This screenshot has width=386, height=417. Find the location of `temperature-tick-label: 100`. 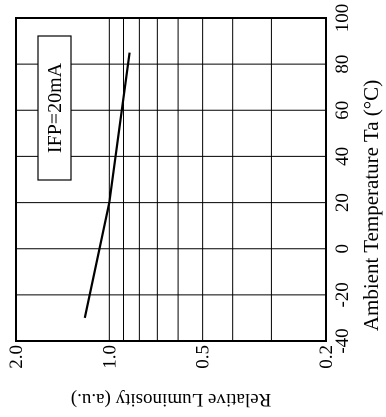

temperature-tick-label: 100 is located at coordinates (342, 18).